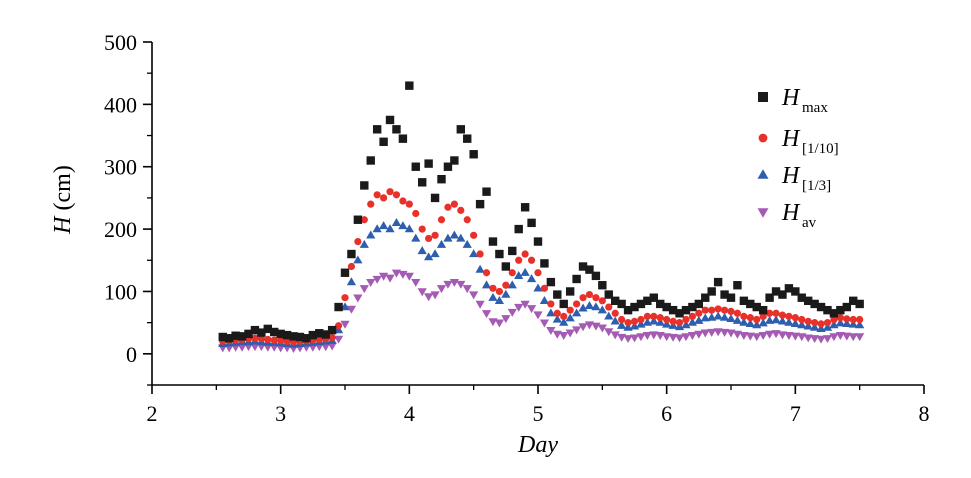 Image resolution: width=971 pixels, height=478 pixels. Describe the element at coordinates (537, 445) in the screenshot. I see `x-axis-label: Day` at that location.